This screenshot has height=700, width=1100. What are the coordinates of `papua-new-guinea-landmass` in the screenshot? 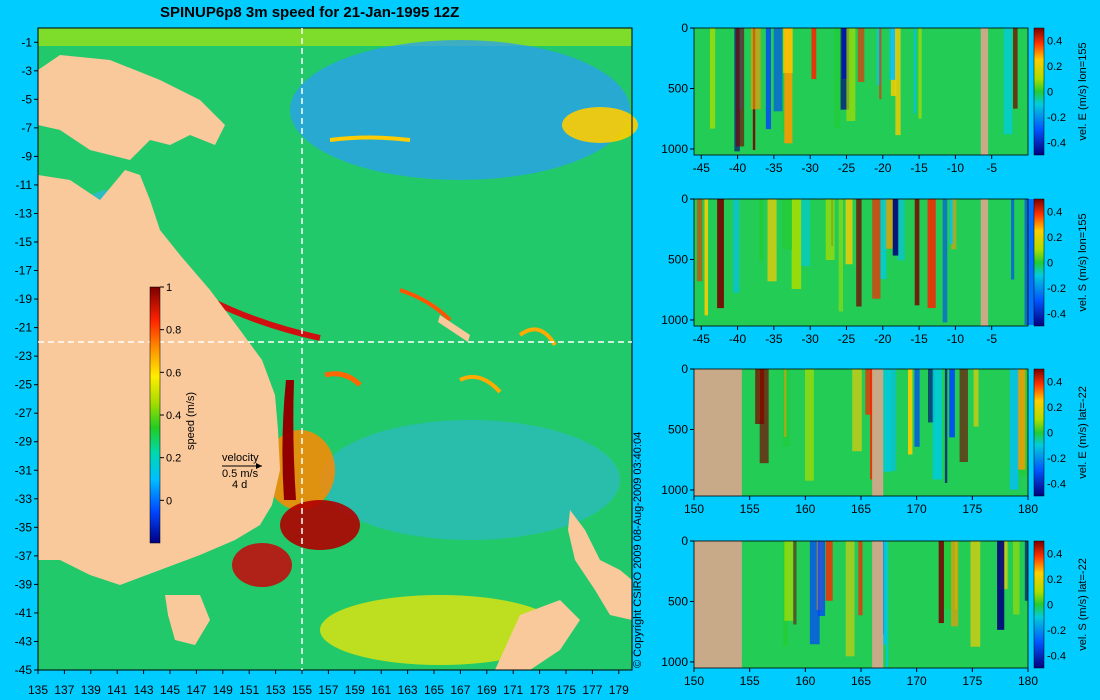 It's located at (131, 107).